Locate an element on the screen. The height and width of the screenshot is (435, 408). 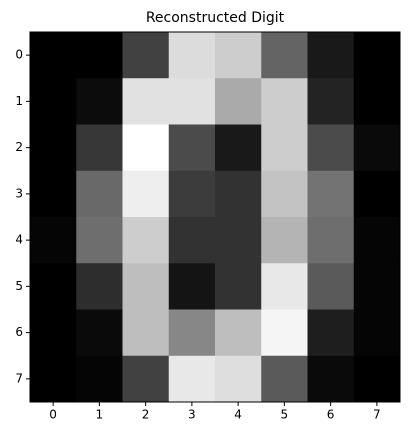
x-tick-label: 0 is located at coordinates (53, 415).